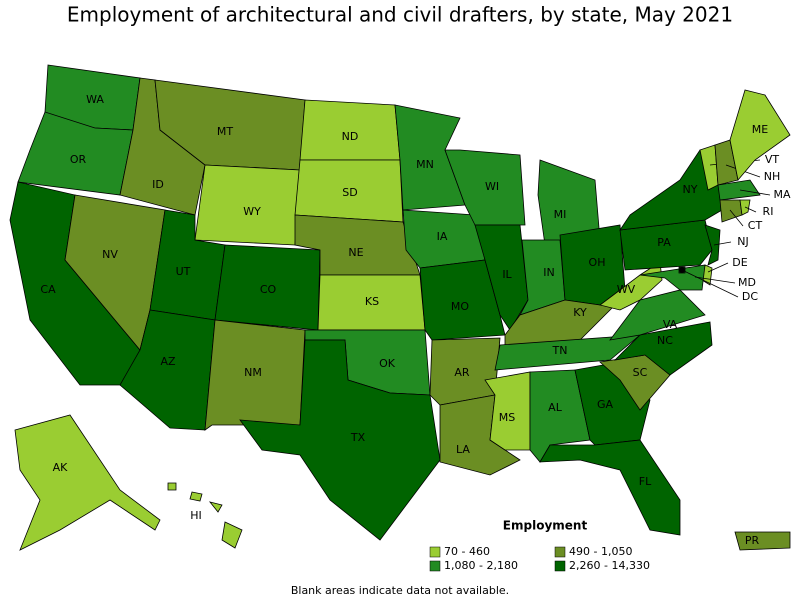  Describe the element at coordinates (555, 407) in the screenshot. I see `state-label: AL` at that location.